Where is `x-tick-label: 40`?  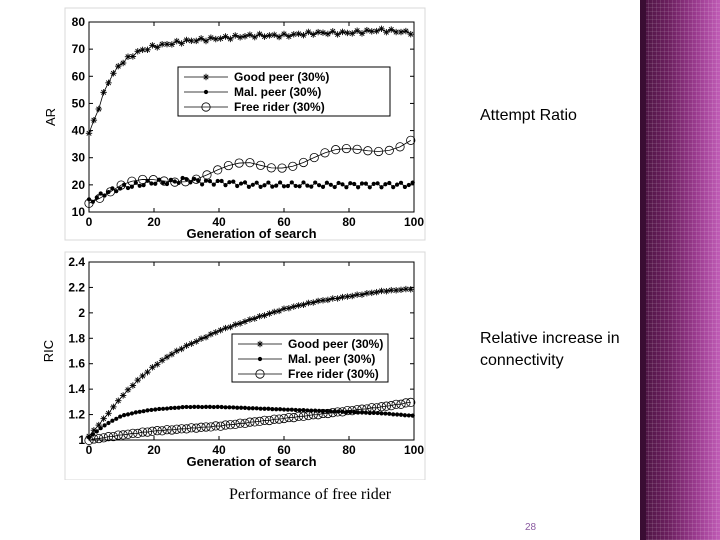 x-tick-label: 40 is located at coordinates (219, 222).